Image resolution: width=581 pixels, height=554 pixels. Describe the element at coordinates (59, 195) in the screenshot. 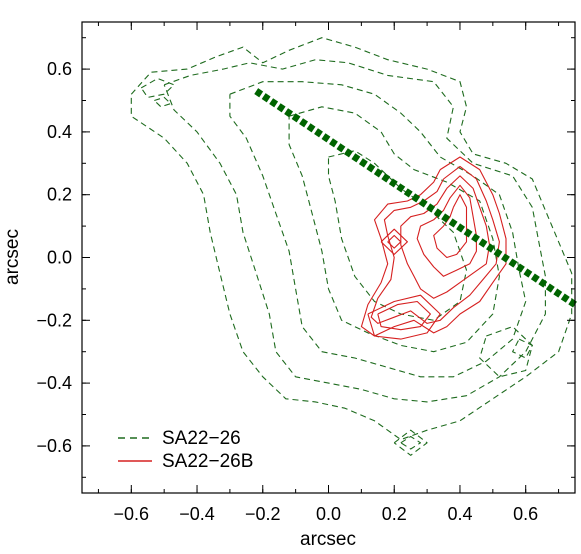

I see `y-tick-label: 0.2` at that location.